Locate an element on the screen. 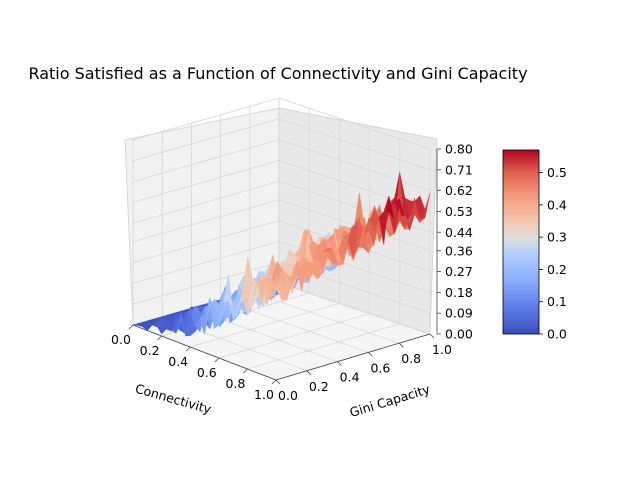 Image resolution: width=640 pixels, height=480 pixels. colorbar-tick-label: 0.3 is located at coordinates (557, 237).